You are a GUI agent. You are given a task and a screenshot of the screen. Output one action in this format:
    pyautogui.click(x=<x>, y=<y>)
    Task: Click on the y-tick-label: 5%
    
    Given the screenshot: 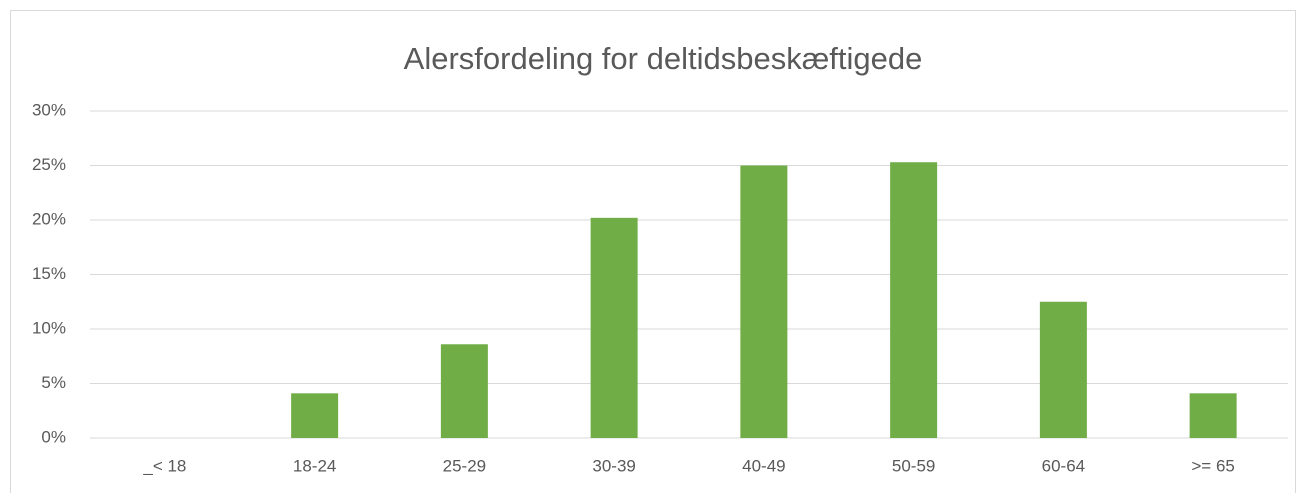 What is the action you would take?
    pyautogui.click(x=53, y=382)
    